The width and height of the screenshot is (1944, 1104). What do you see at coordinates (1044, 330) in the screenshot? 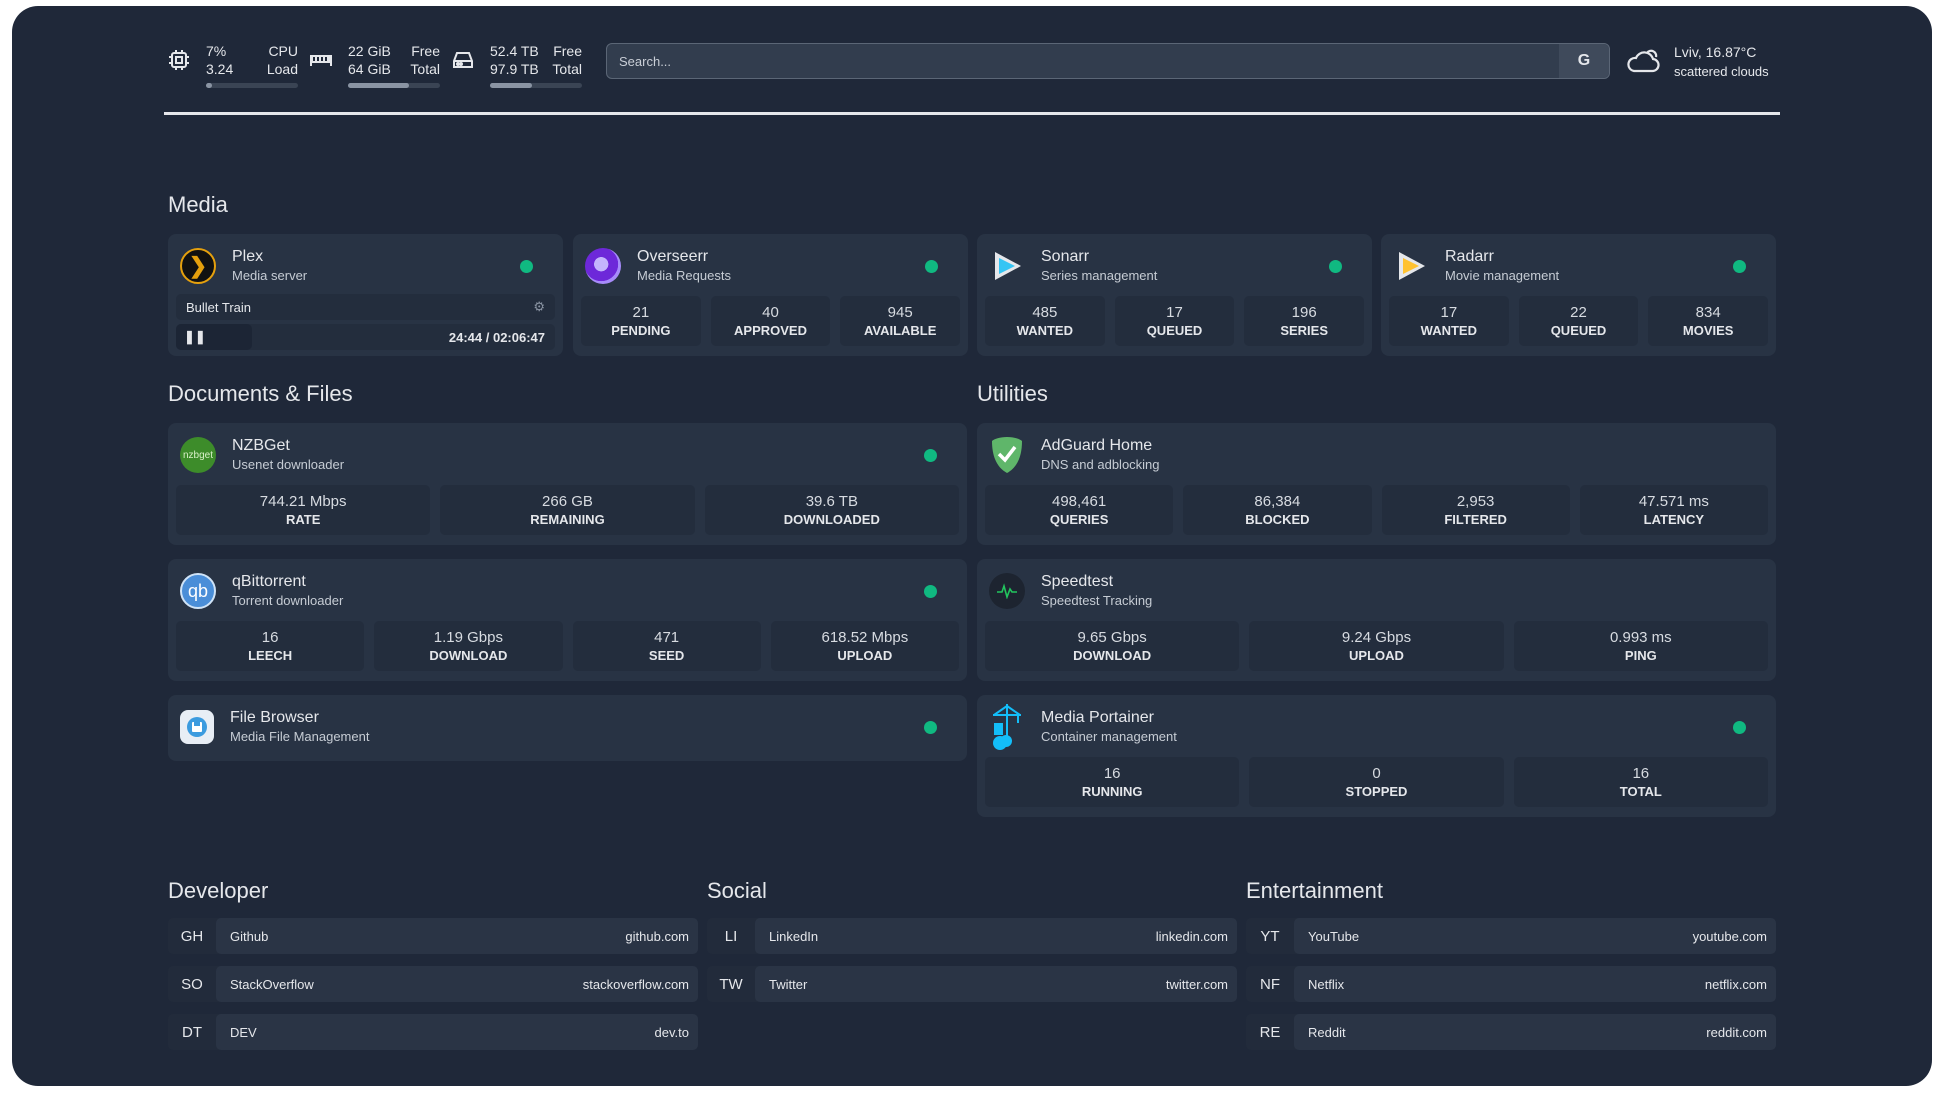
I see `stat-label: WANTED` at bounding box center [1044, 330].